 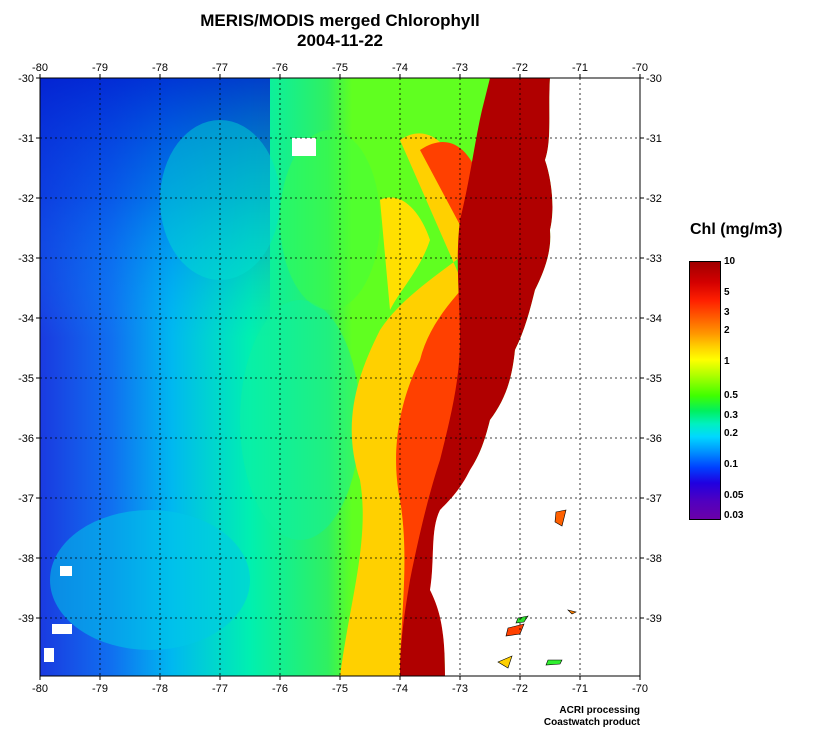 I want to click on colorbar-tick-label: 1, so click(x=727, y=362).